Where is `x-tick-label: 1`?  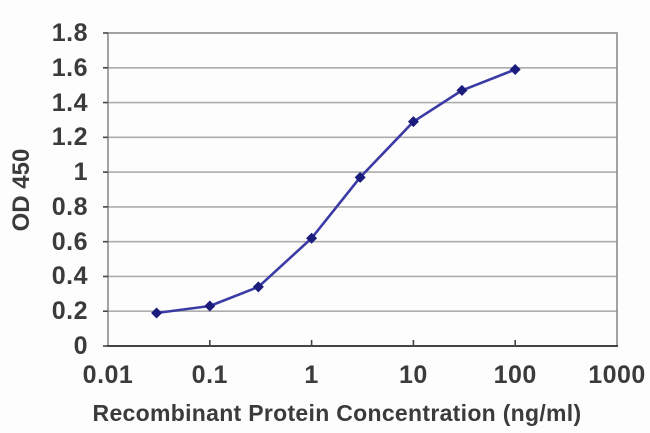 x-tick-label: 1 is located at coordinates (311, 375).